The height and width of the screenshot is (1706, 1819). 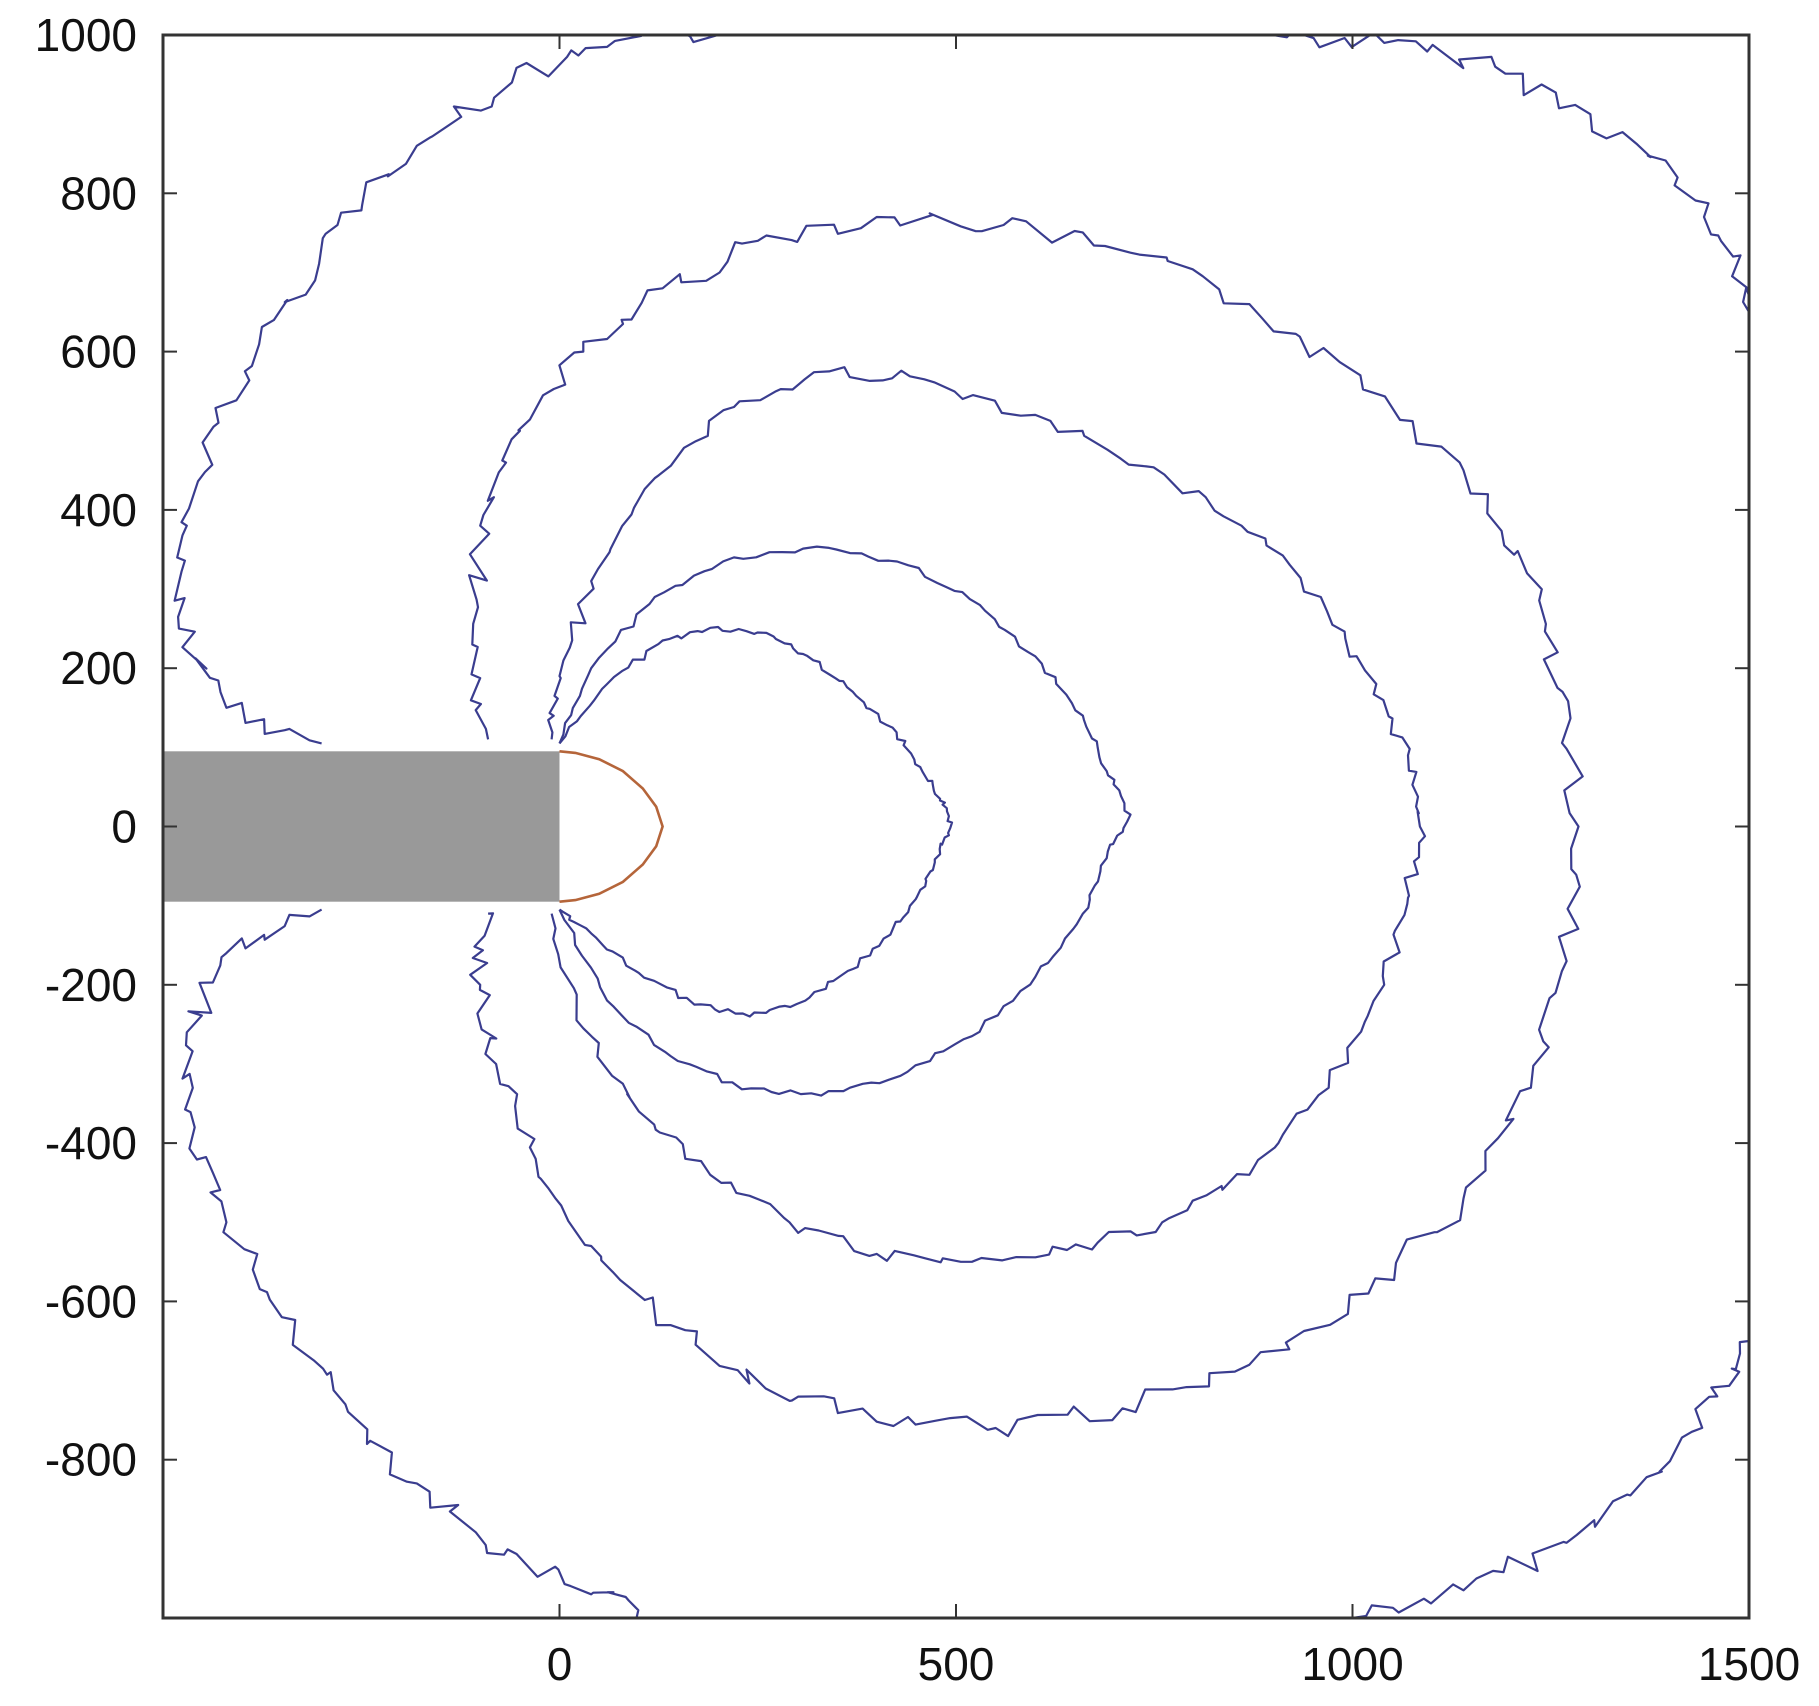 What do you see at coordinates (91, 985) in the screenshot?
I see `y-tick-label: -200` at bounding box center [91, 985].